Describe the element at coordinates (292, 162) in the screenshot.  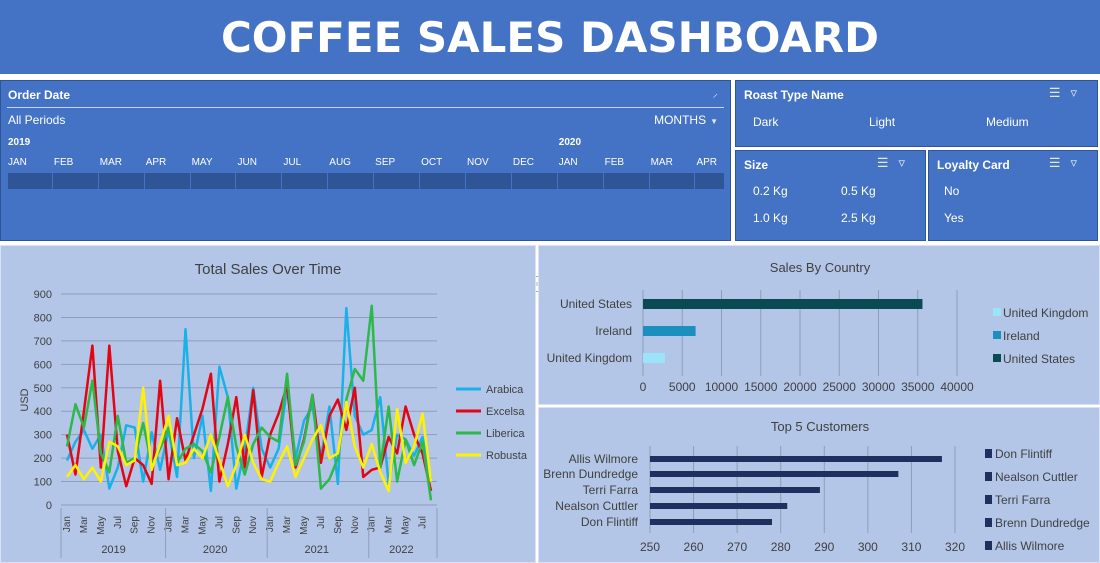
I see `timeline-month-jul: JUL` at that location.